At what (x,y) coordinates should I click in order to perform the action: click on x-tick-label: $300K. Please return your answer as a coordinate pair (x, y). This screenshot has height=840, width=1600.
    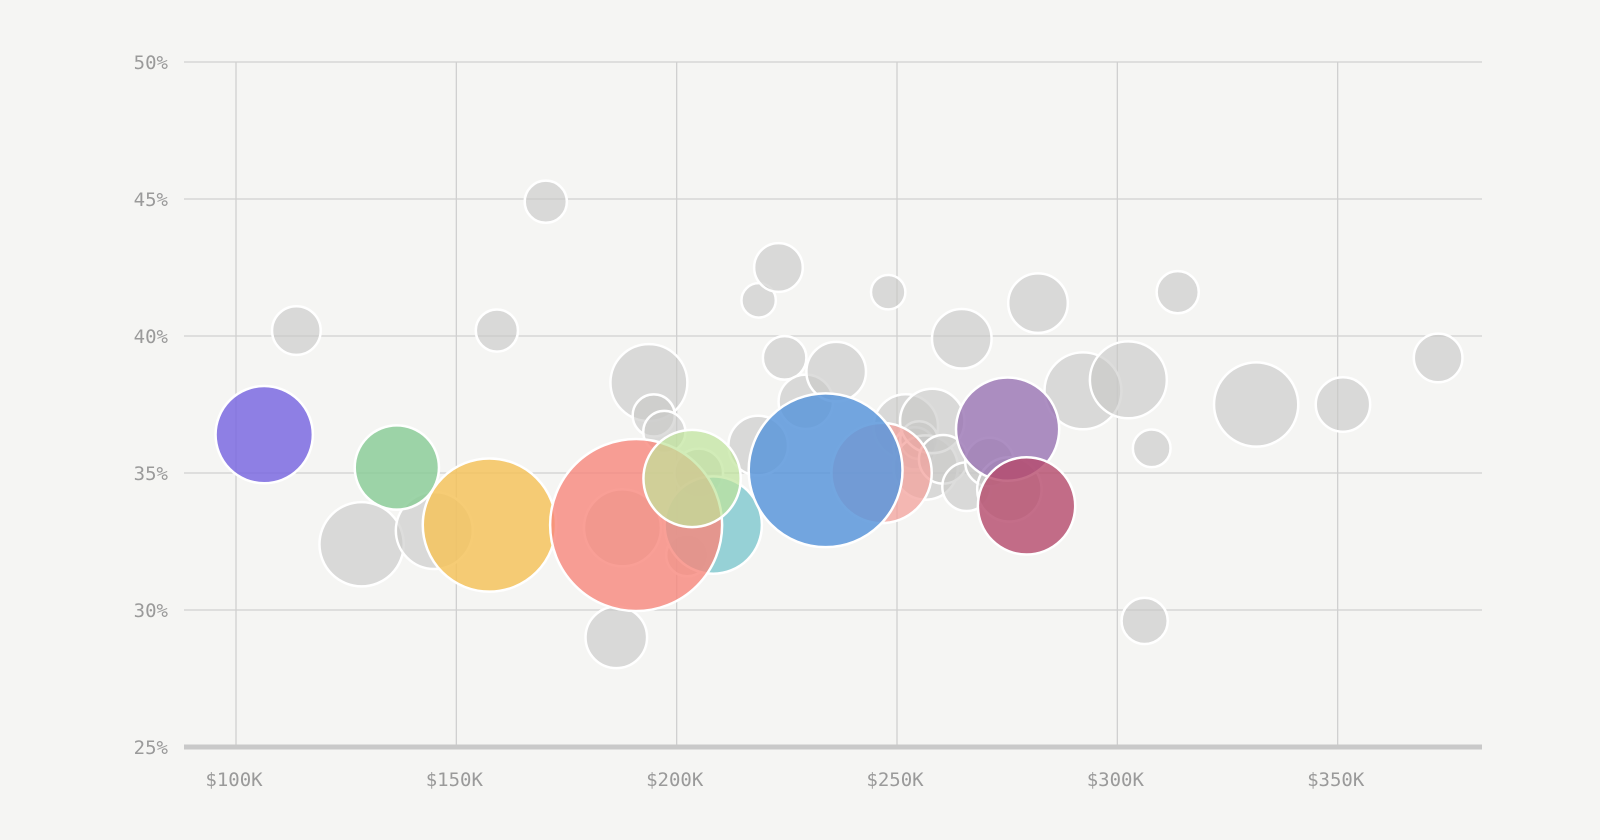
    Looking at the image, I should click on (1116, 780).